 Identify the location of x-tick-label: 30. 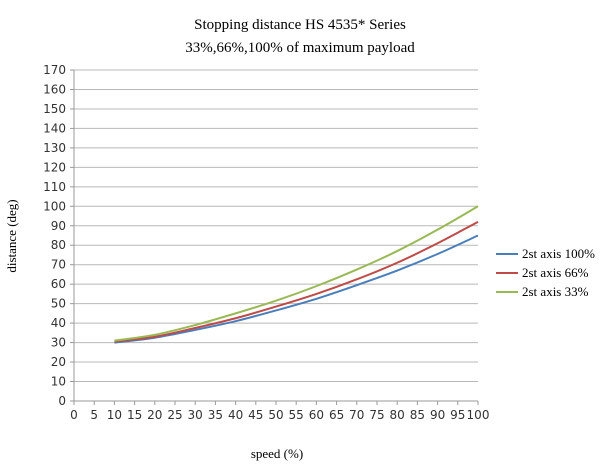
(195, 415).